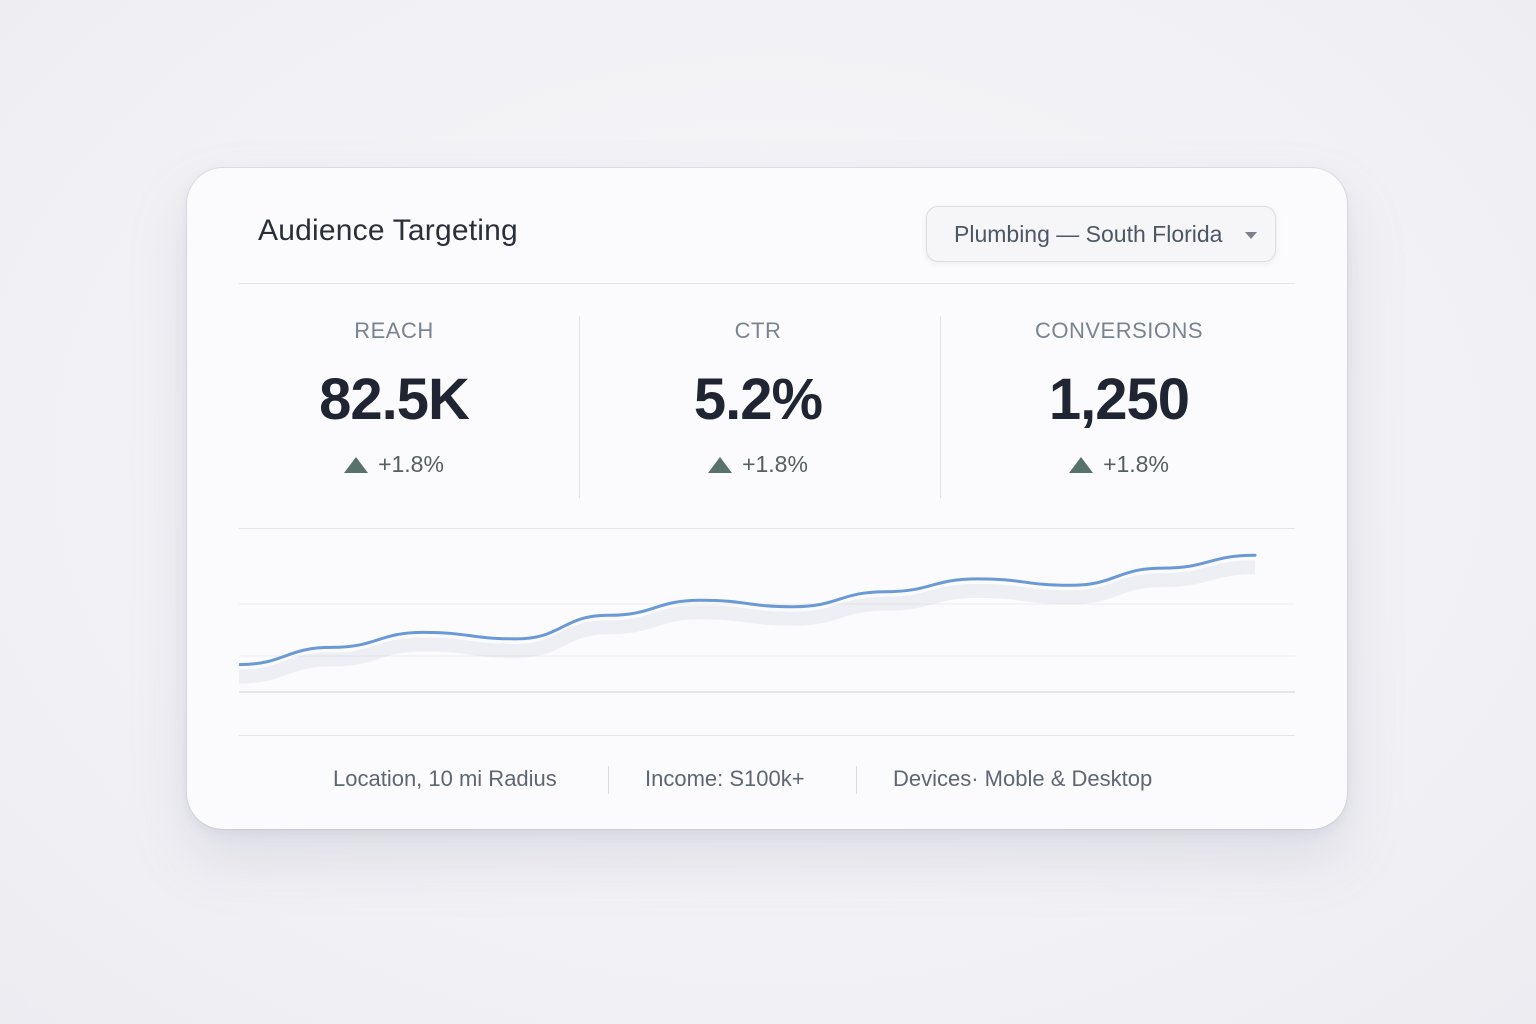 This screenshot has width=1536, height=1024. What do you see at coordinates (1023, 778) in the screenshot?
I see `criteria-devices: Devices· Moble & Desktop` at bounding box center [1023, 778].